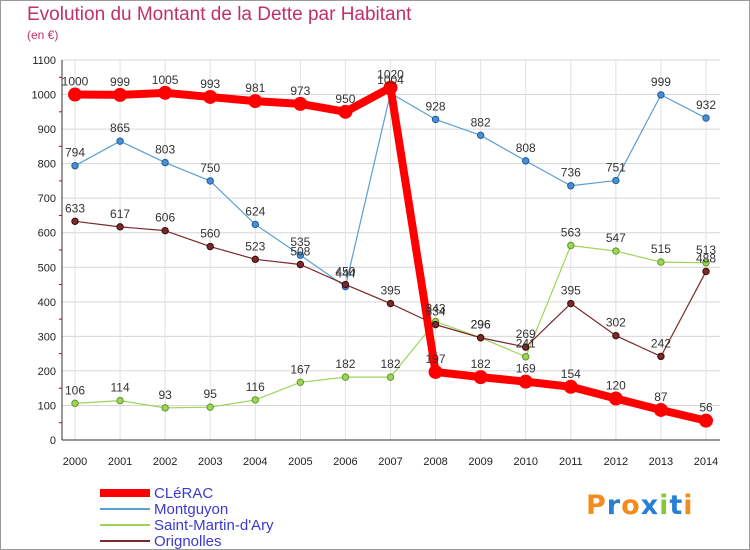 This screenshot has height=550, width=750. I want to click on data-label: 450, so click(345, 272).